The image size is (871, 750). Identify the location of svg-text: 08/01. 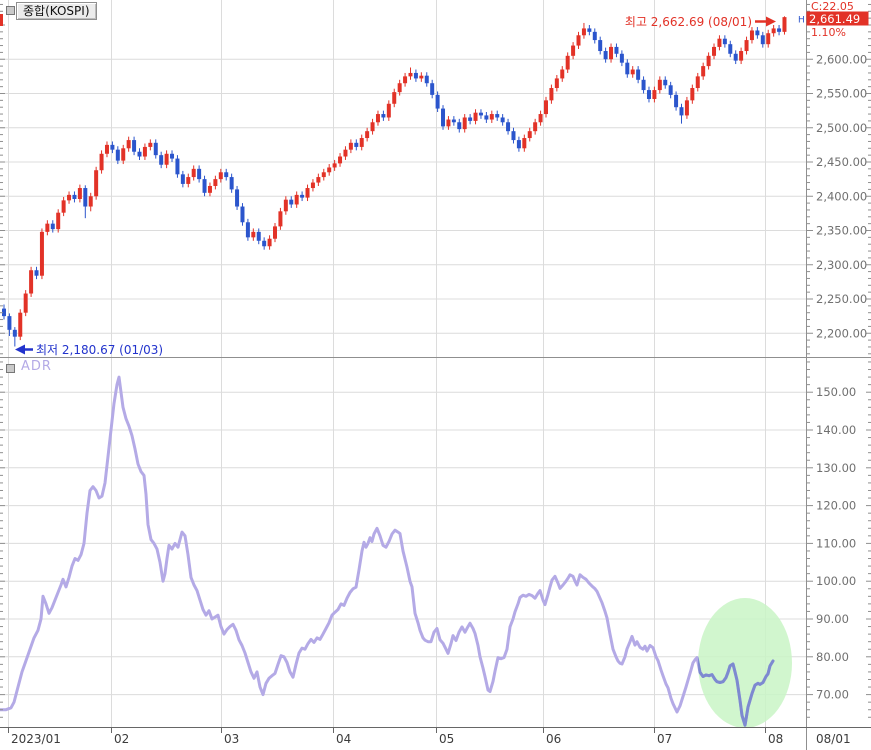
(833, 739).